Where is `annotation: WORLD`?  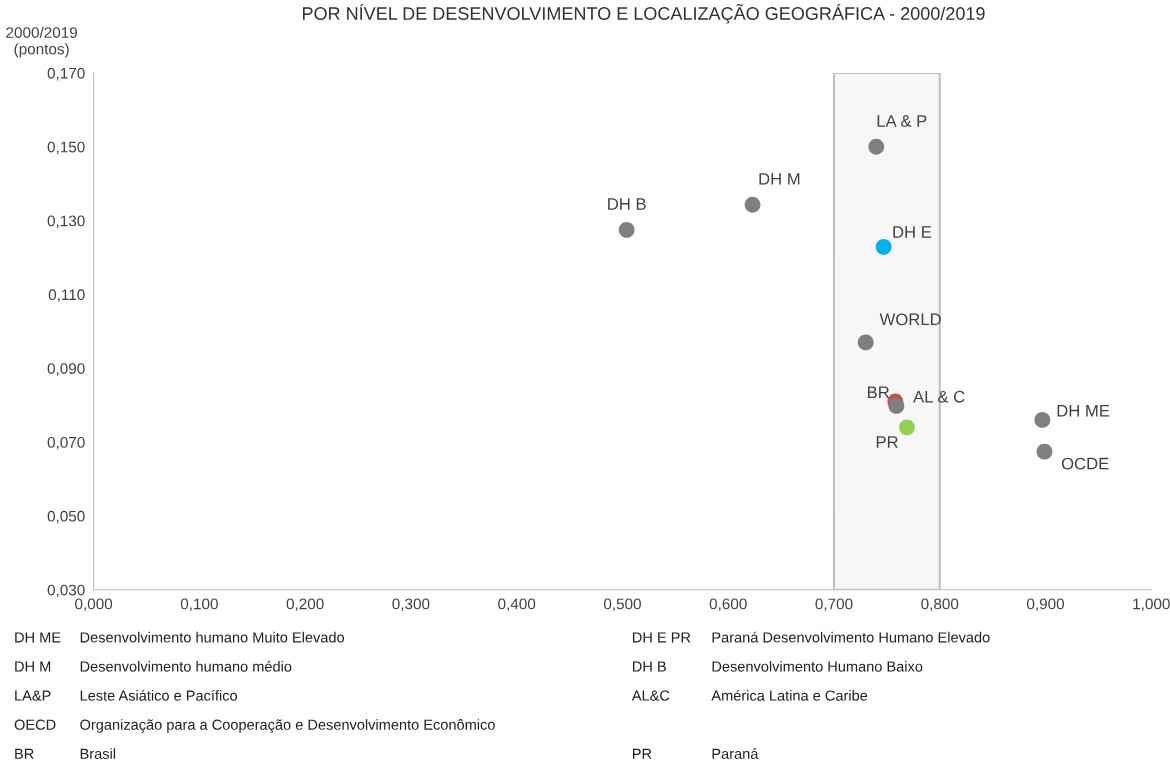 annotation: WORLD is located at coordinates (910, 319).